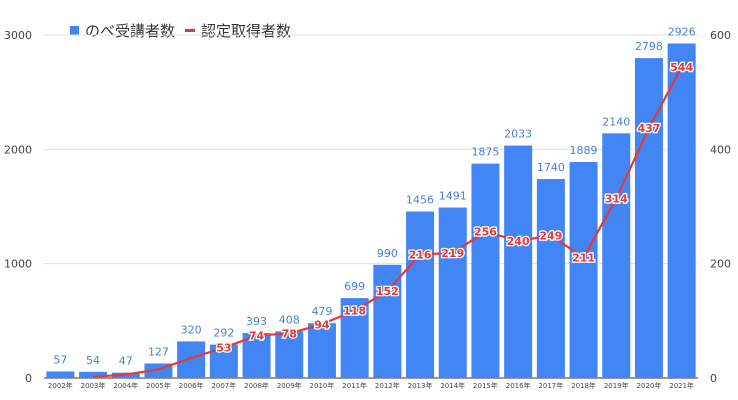  What do you see at coordinates (28, 378) in the screenshot?
I see `y-left-tick-label: 0` at bounding box center [28, 378].